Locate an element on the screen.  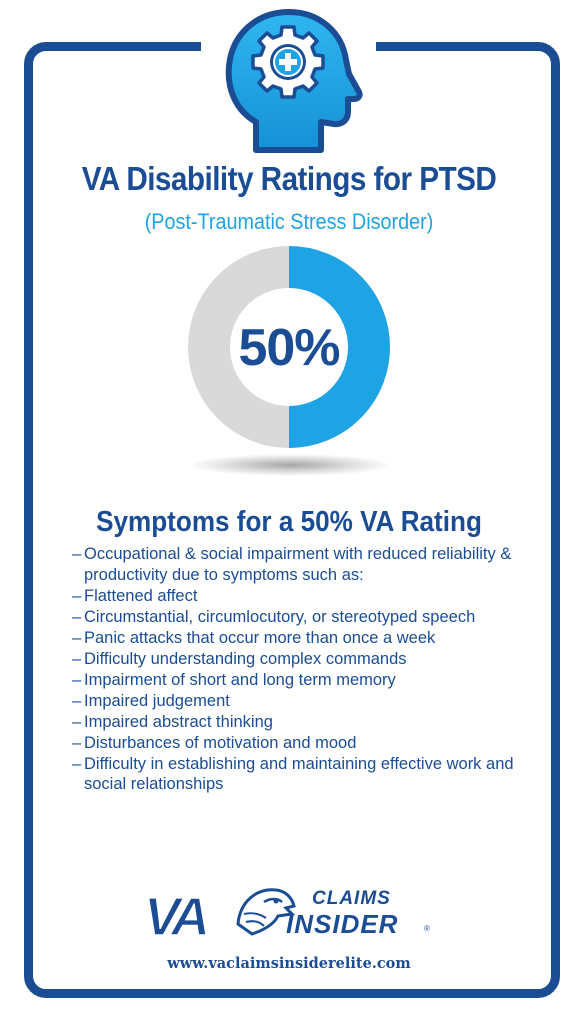
logo-va-text: VA is located at coordinates (177, 917).